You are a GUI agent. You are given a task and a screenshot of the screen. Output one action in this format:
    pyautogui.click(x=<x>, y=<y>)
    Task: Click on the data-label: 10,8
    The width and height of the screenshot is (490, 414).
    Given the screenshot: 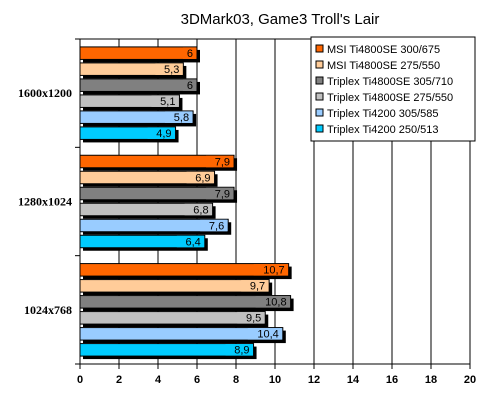 What is the action you would take?
    pyautogui.click(x=275, y=303)
    